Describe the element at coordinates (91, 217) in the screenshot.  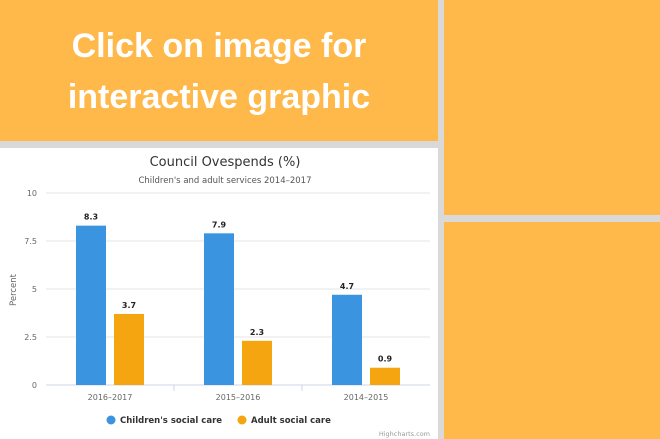
I see `data-label: 8.3` at that location.